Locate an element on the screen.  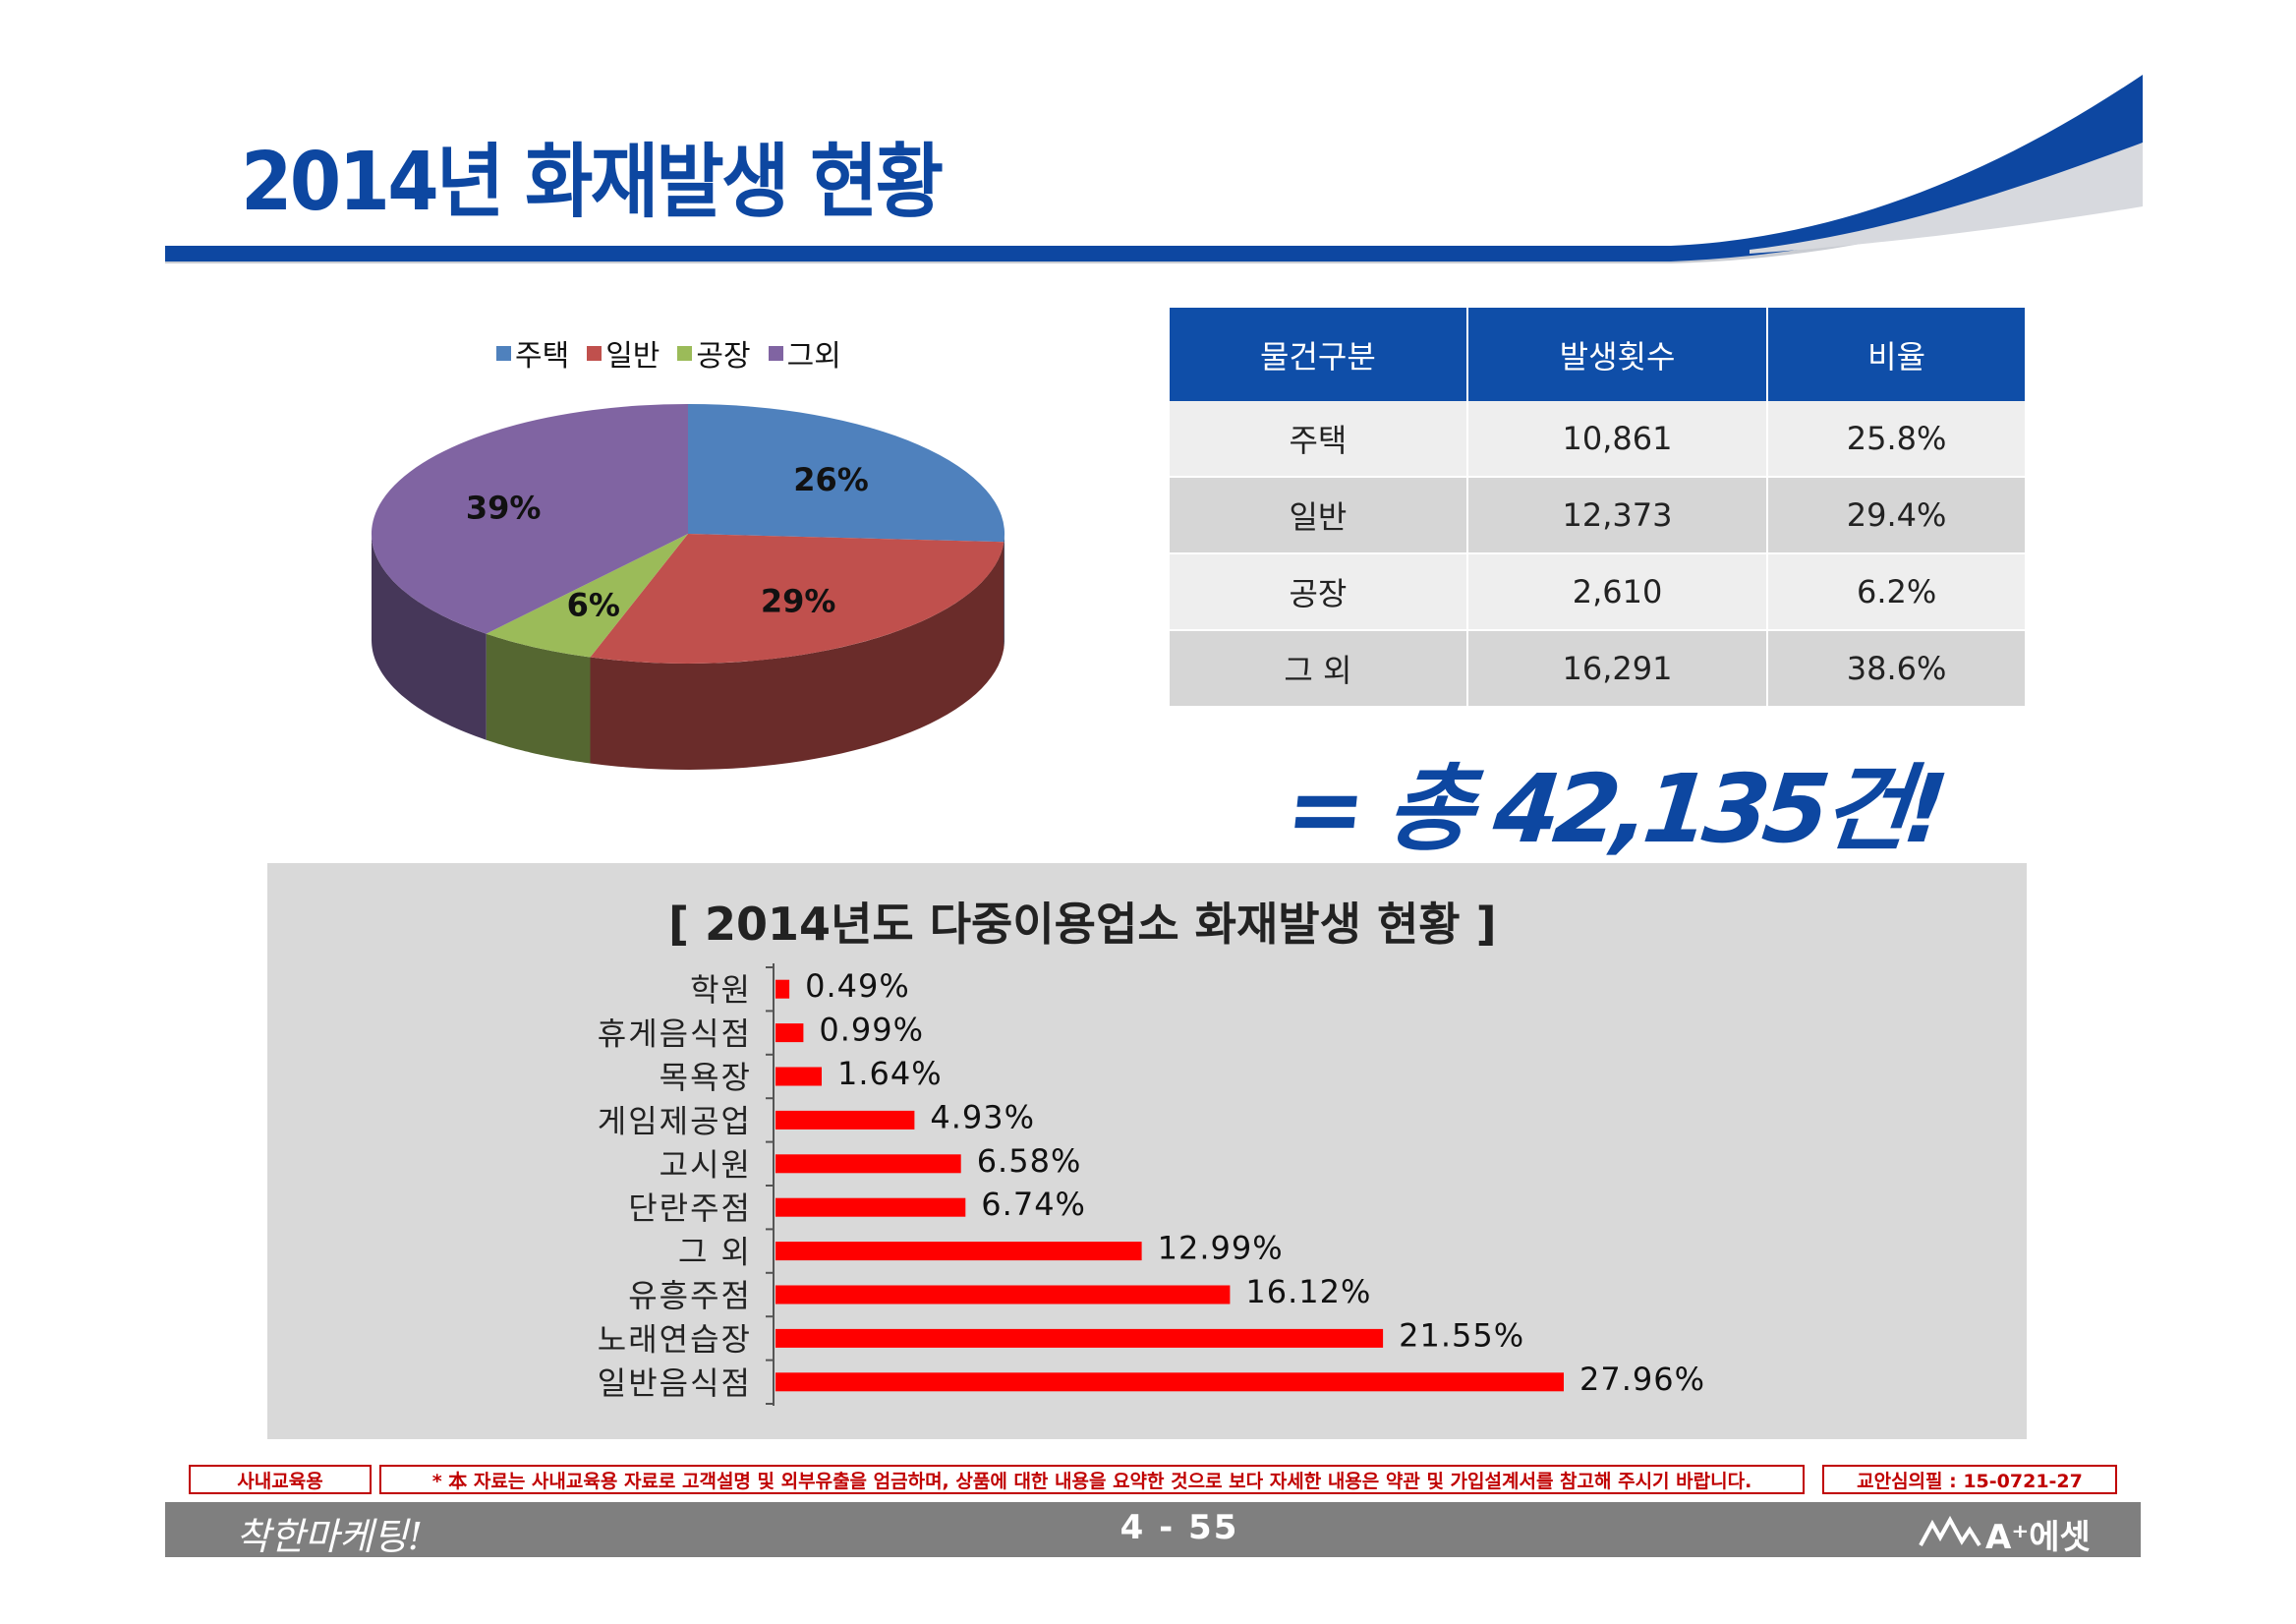
table-header: 물건구분 is located at coordinates (1319, 354).